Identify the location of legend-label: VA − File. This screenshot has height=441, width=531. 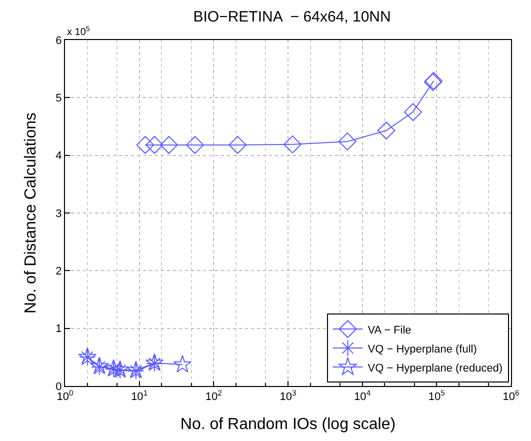
(390, 330).